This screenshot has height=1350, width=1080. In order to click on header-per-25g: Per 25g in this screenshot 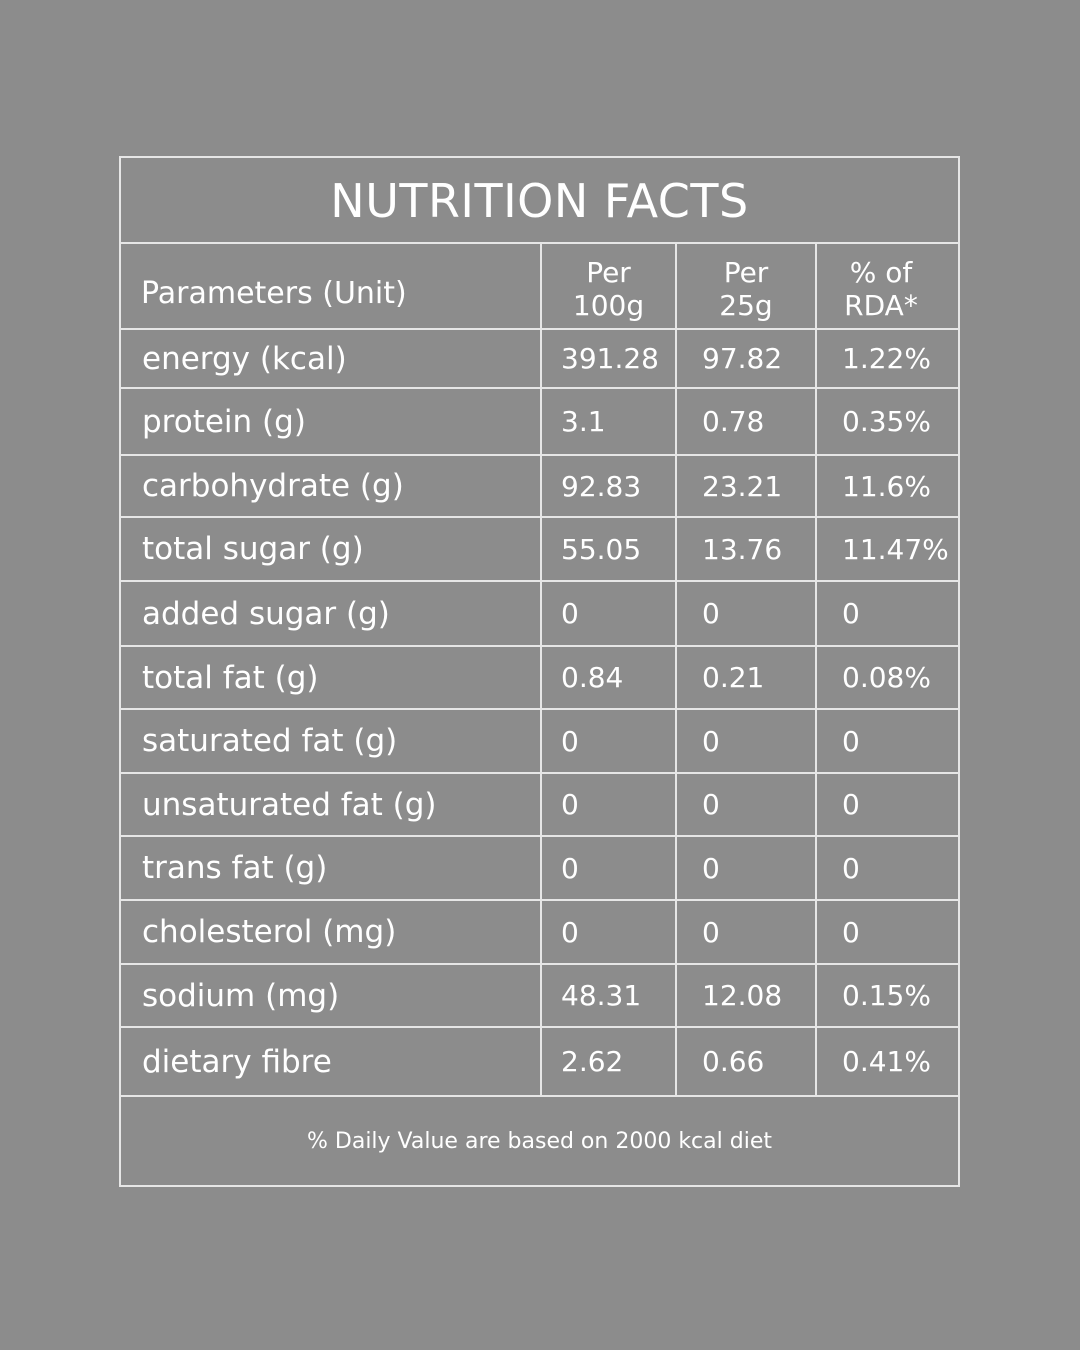, I will do `click(746, 289)`.